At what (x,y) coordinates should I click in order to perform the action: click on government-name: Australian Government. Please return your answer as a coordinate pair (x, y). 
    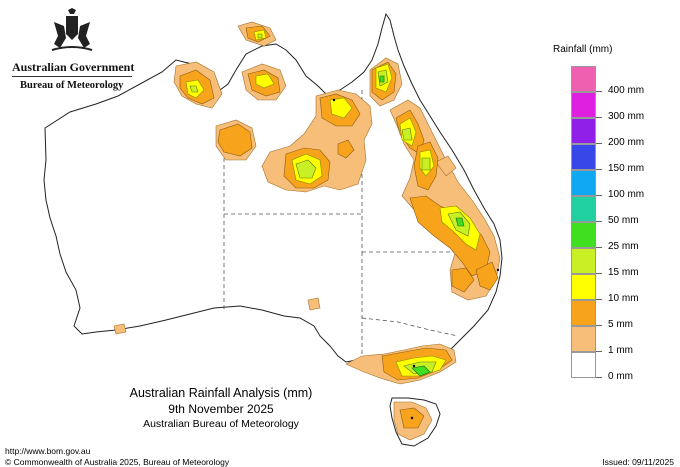
    Looking at the image, I should click on (73, 67).